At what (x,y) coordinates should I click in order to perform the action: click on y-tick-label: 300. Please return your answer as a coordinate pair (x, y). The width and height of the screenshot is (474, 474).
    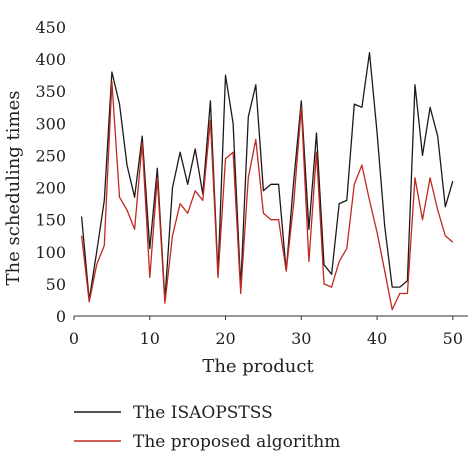
    Looking at the image, I should click on (50, 123).